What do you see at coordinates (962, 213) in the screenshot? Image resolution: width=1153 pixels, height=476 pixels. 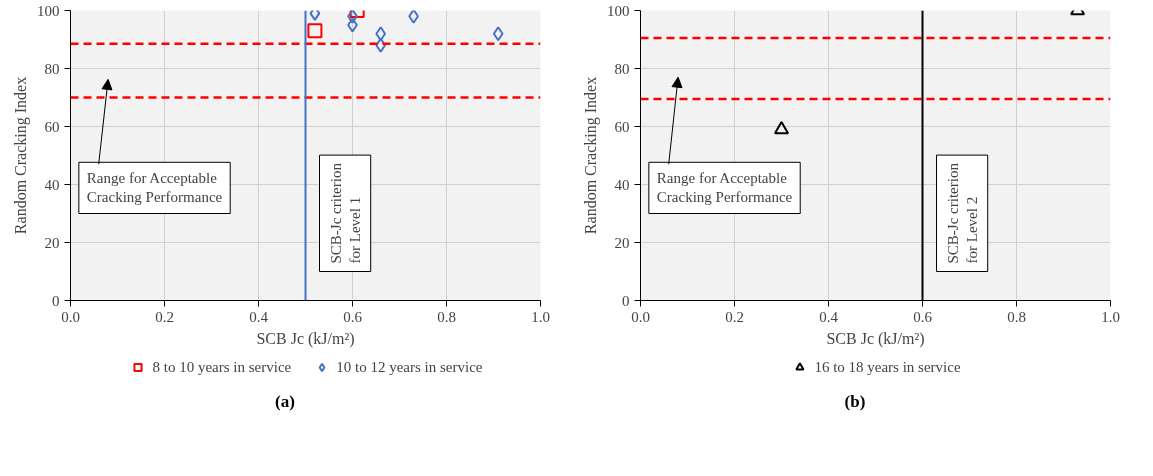 I see `ref-line-label: SCB-Jc criterion for Level 2` at bounding box center [962, 213].